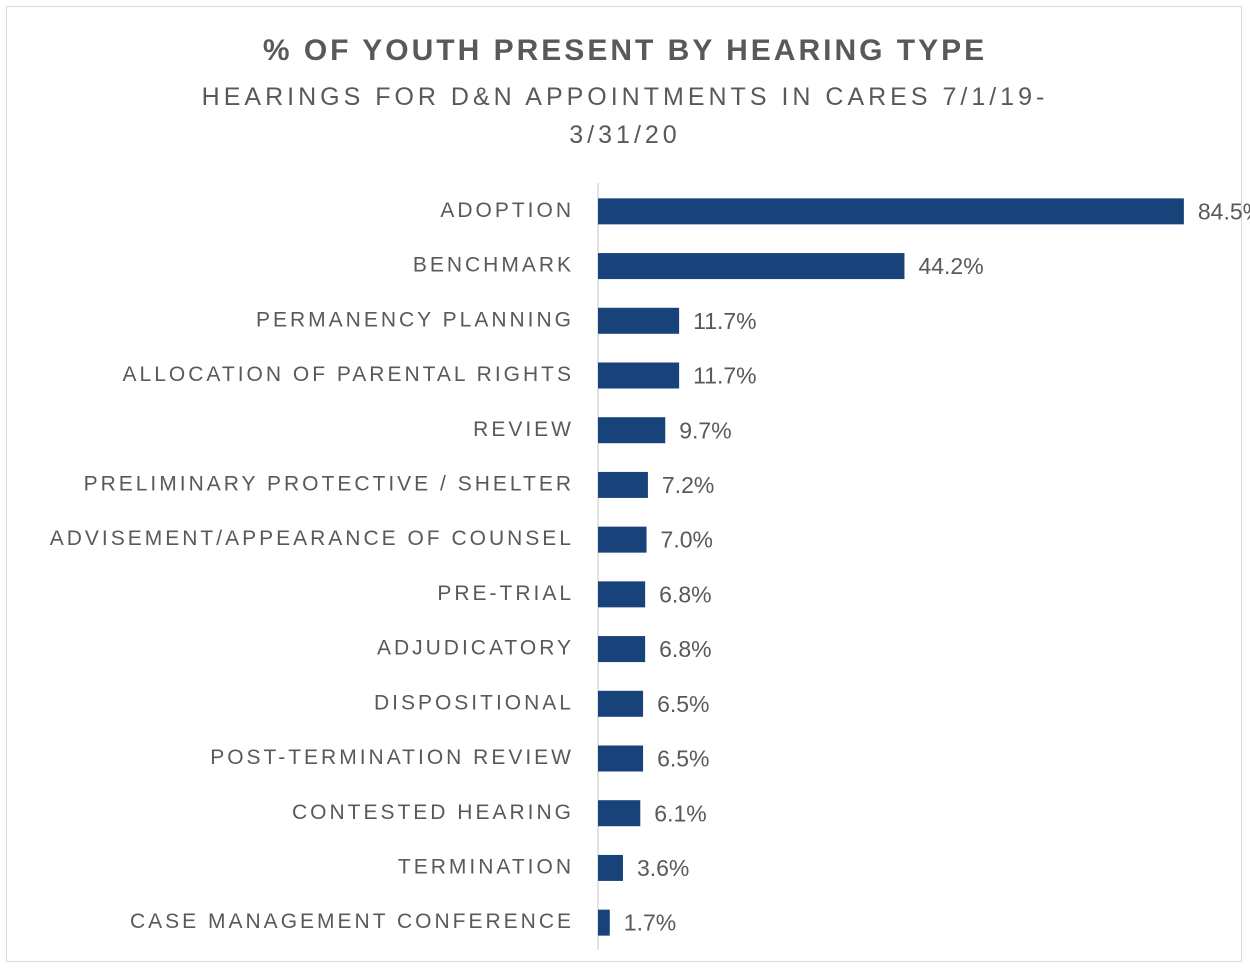 Image resolution: width=1250 pixels, height=970 pixels. What do you see at coordinates (523, 429) in the screenshot?
I see `y-tick-label: REVIEW` at bounding box center [523, 429].